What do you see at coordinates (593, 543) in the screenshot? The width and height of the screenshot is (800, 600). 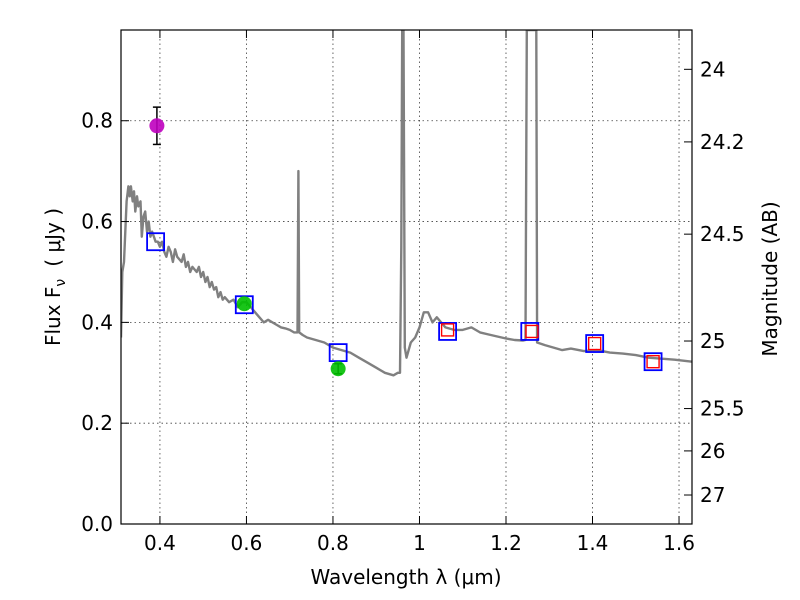 I see `x-tick-label: 1.4` at bounding box center [593, 543].